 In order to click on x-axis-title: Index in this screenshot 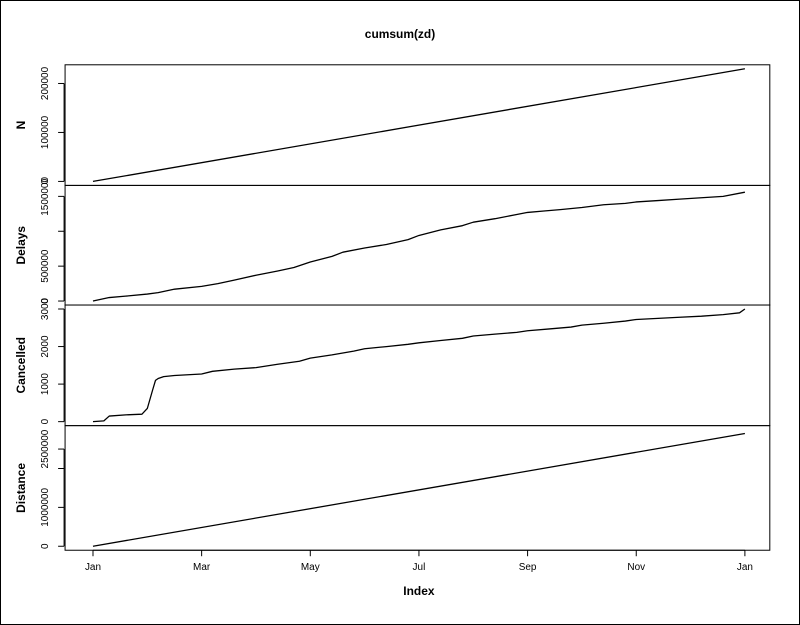, I will do `click(419, 591)`.